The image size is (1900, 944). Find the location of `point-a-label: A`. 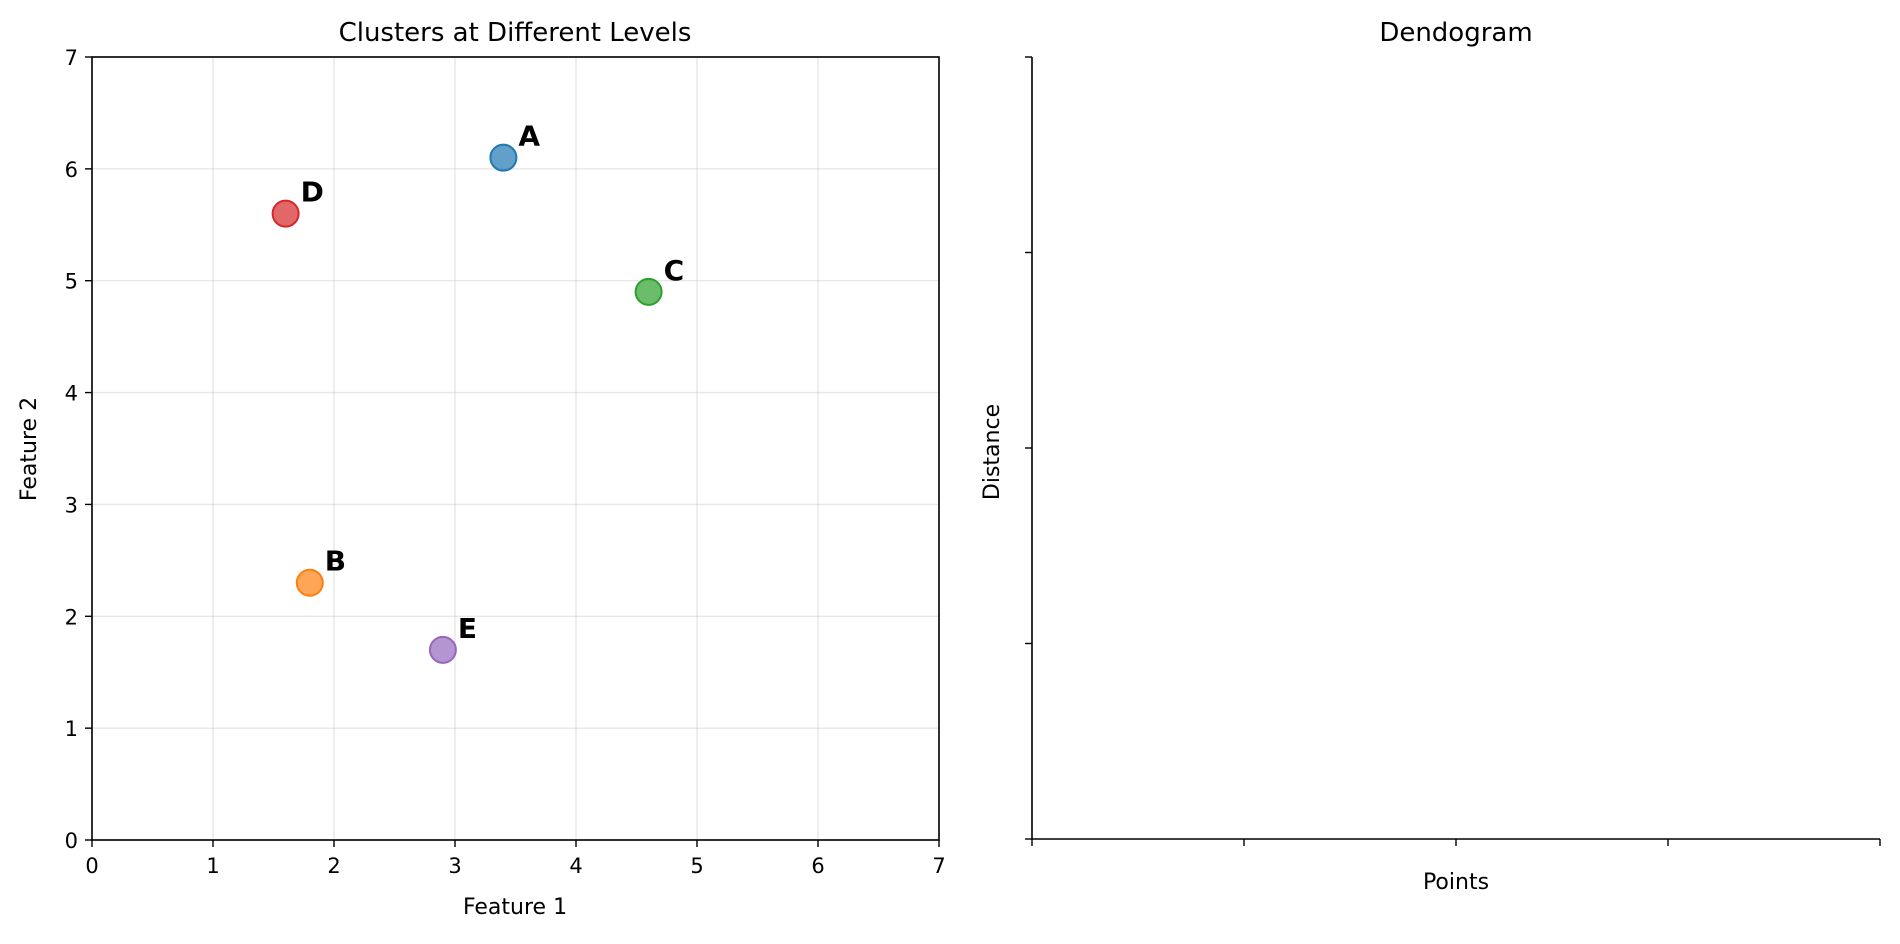

point-a-label: A is located at coordinates (529, 136).